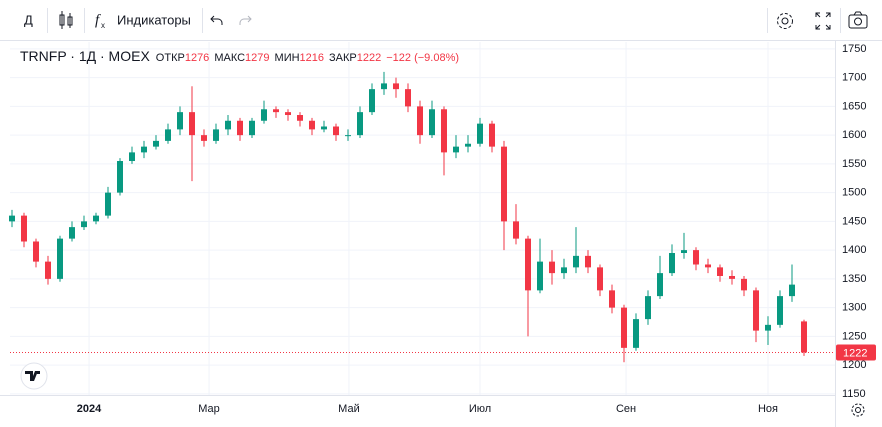  Describe the element at coordinates (230, 58) in the screenshot. I see `legend-label: МАКС` at that location.